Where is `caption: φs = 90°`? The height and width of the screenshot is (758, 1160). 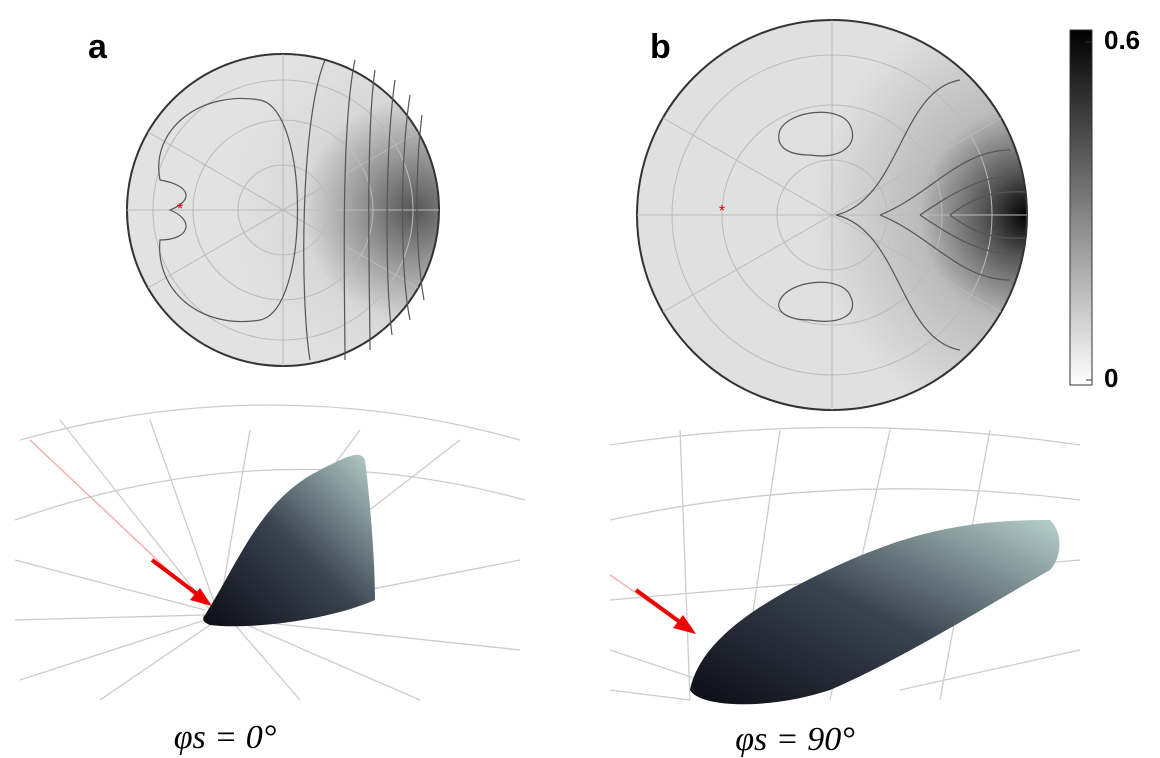 caption: φs = 90° is located at coordinates (795, 739).